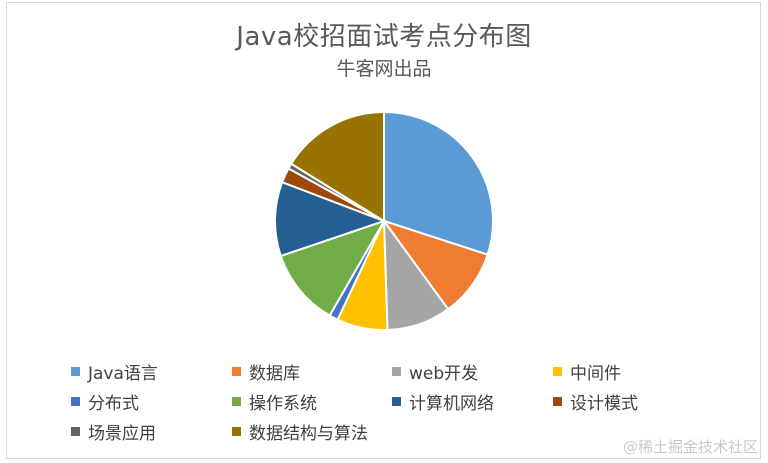  Describe the element at coordinates (384, 69) in the screenshot. I see `chart-subtitle: 牛客网出品` at that location.